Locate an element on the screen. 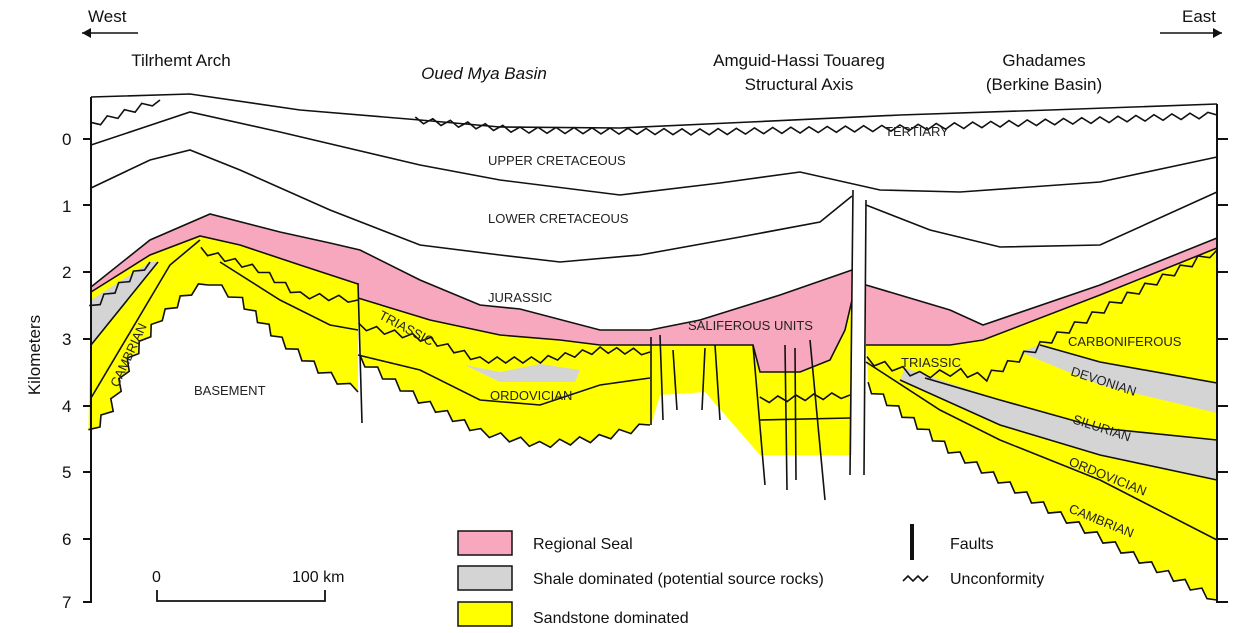 Image resolution: width=1247 pixels, height=633 pixels. region-oued-mya-basin: Oued Mya Basin is located at coordinates (484, 73).